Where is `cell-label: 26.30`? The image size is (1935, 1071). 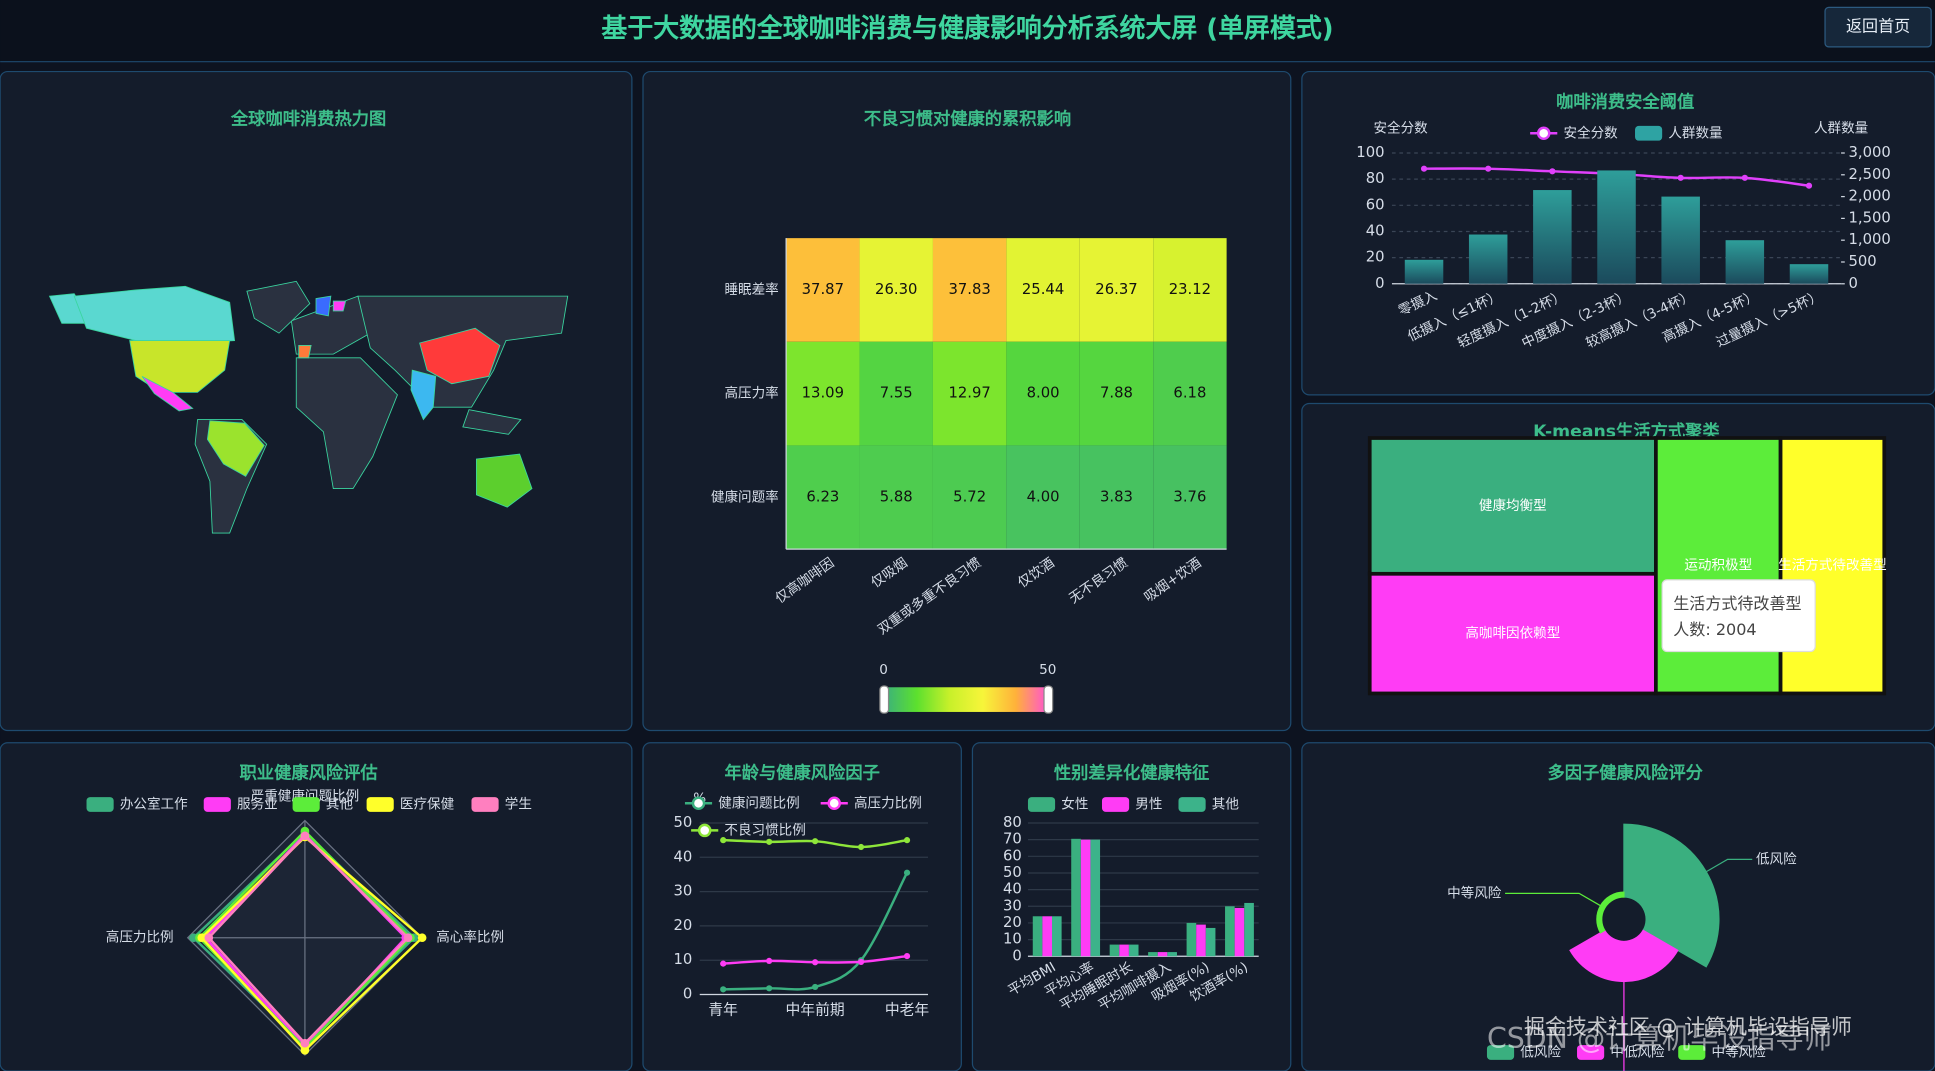
cell-label: 26.30 is located at coordinates (896, 289).